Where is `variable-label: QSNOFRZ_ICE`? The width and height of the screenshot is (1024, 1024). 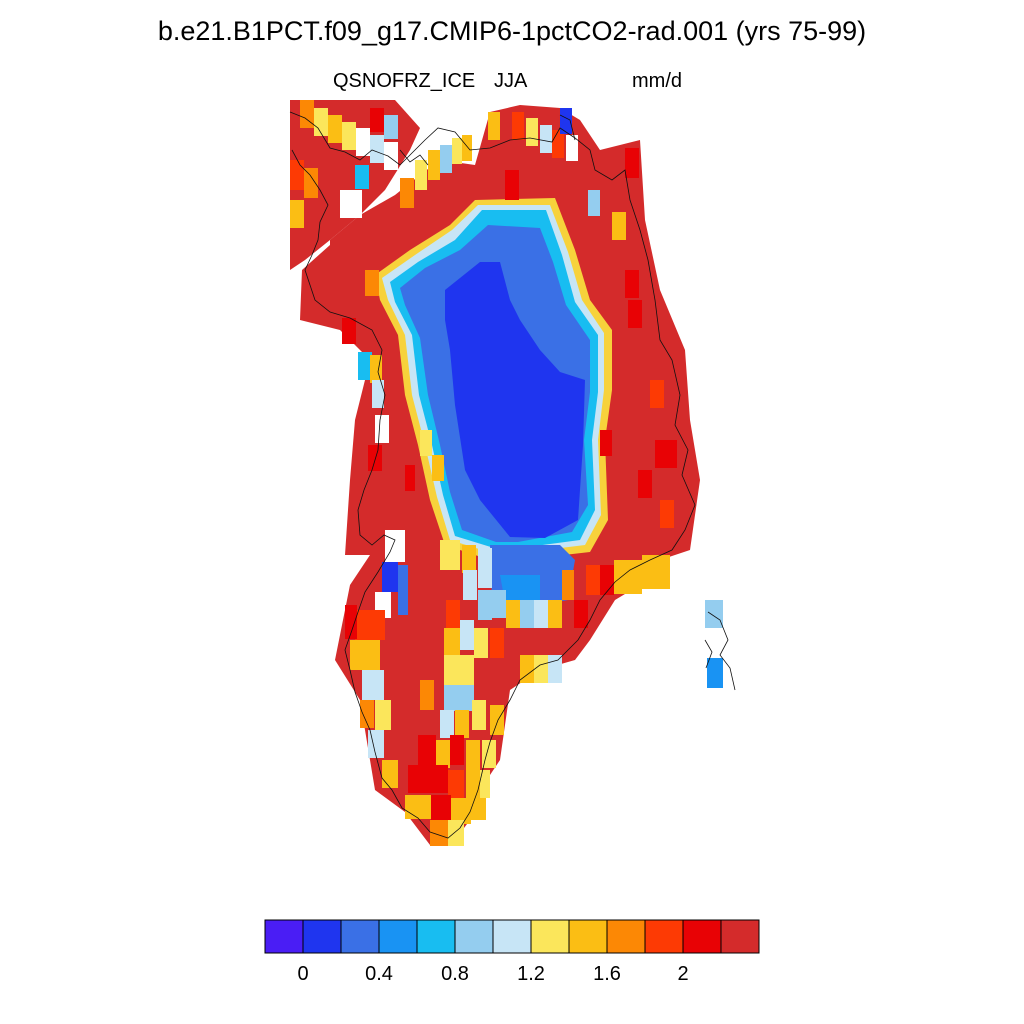 variable-label: QSNOFRZ_ICE is located at coordinates (404, 81).